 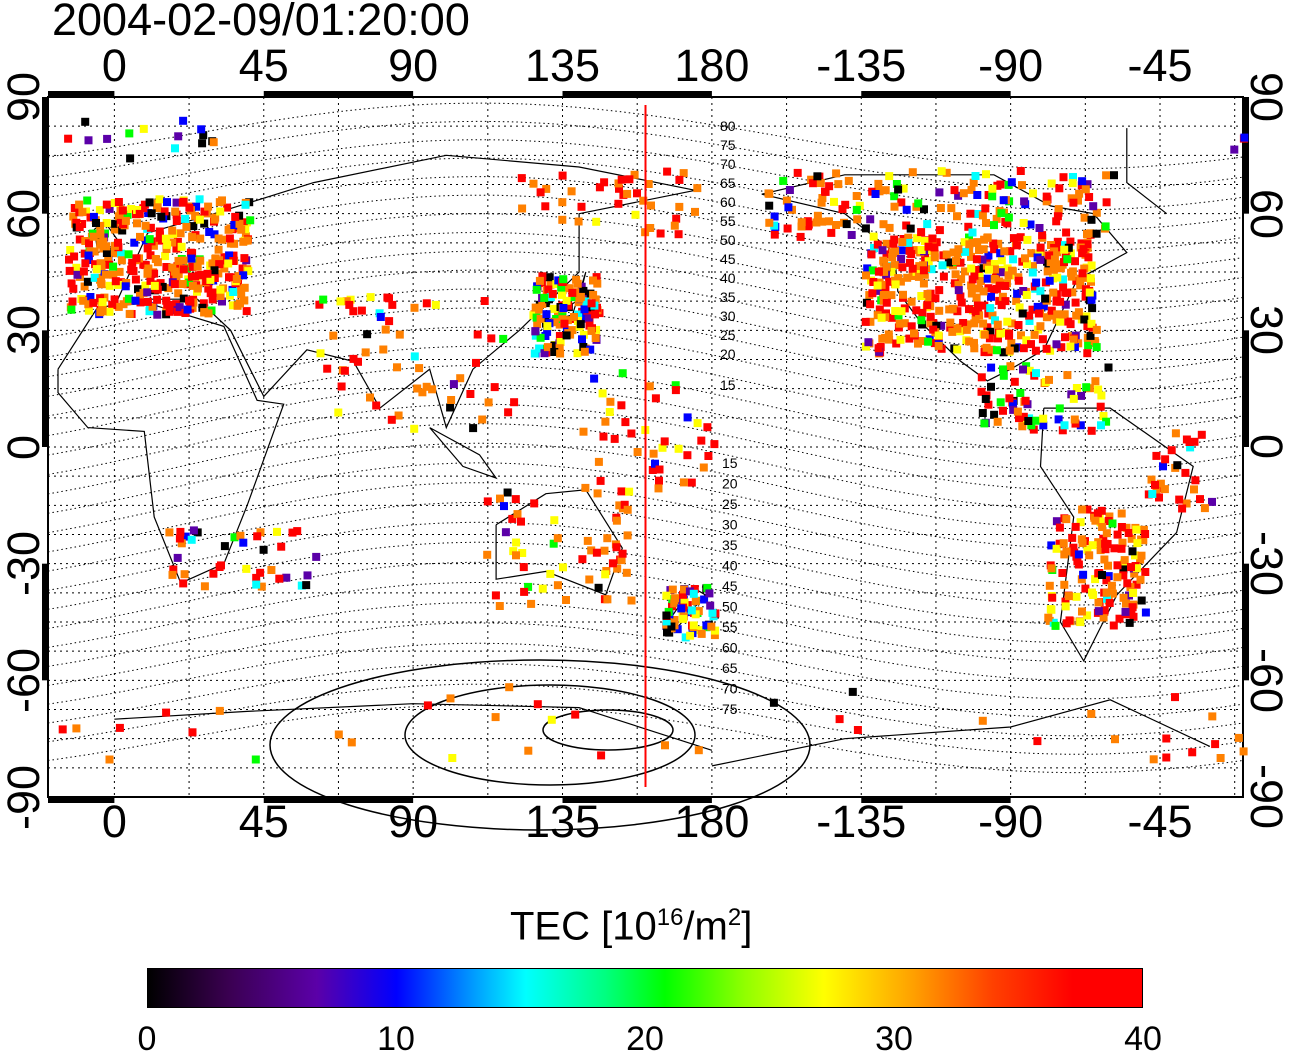 I want to click on contour-label: 75, so click(x=730, y=709).